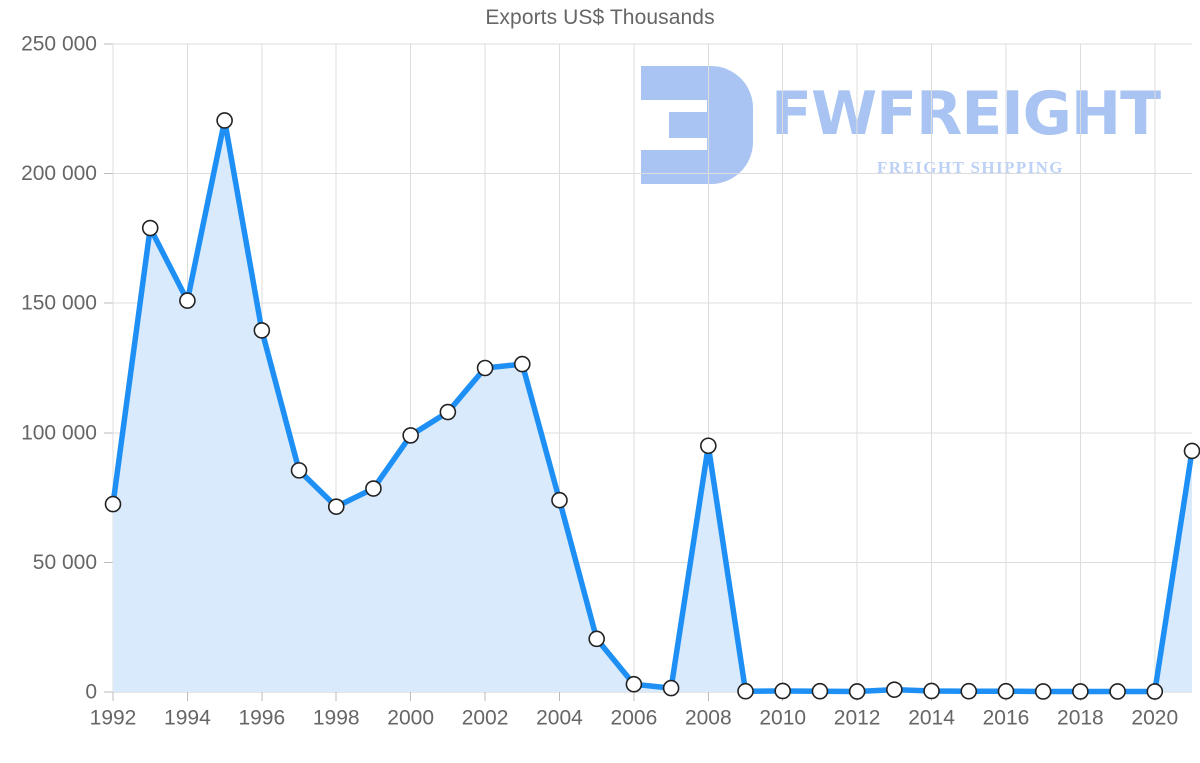  I want to click on x-axis-tick-label: 2010, so click(782, 717).